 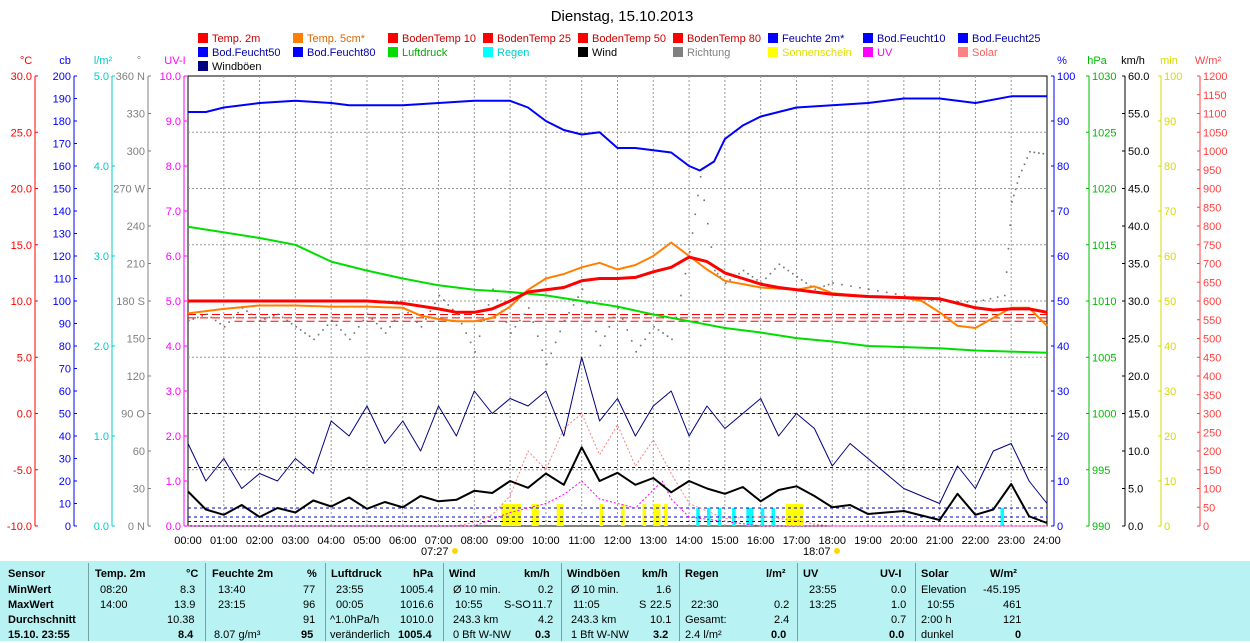 I want to click on feuchte-min-time: 13:40, so click(x=232, y=590).